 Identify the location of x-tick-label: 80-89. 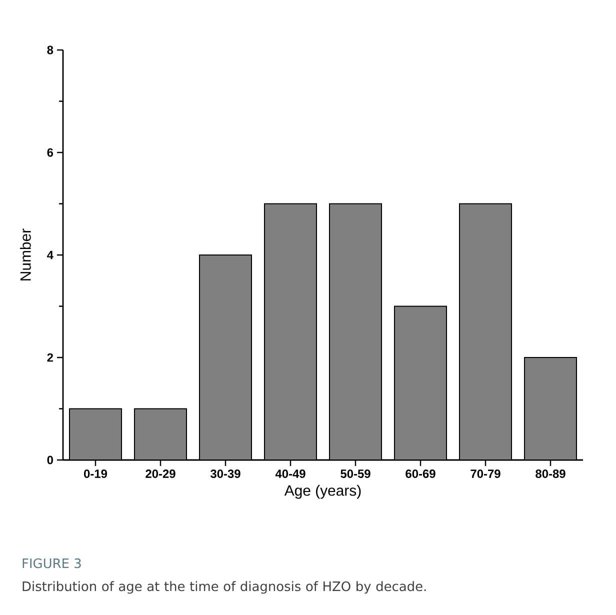
(551, 474).